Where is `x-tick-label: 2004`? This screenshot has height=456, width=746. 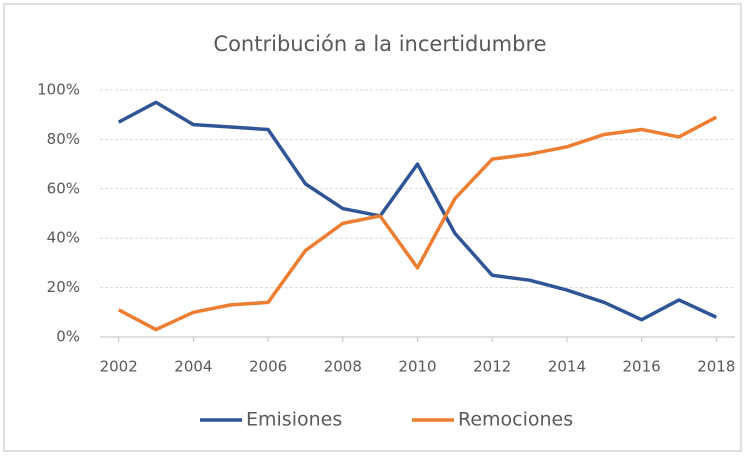
x-tick-label: 2004 is located at coordinates (193, 367).